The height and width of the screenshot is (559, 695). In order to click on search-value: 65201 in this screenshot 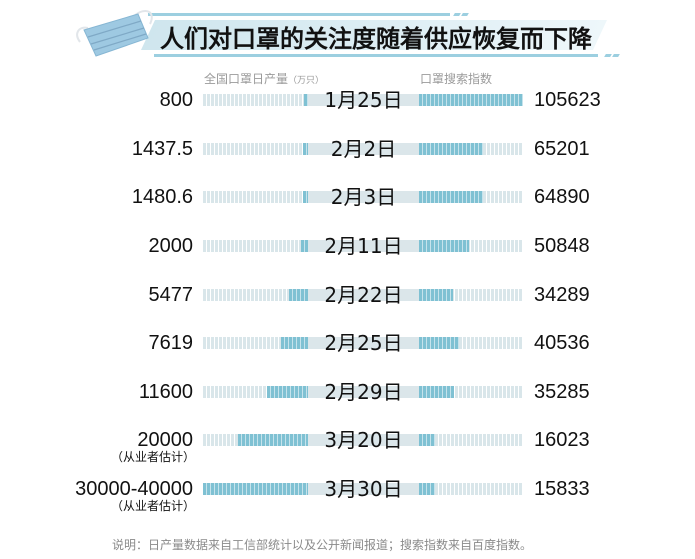, I will do `click(562, 149)`.